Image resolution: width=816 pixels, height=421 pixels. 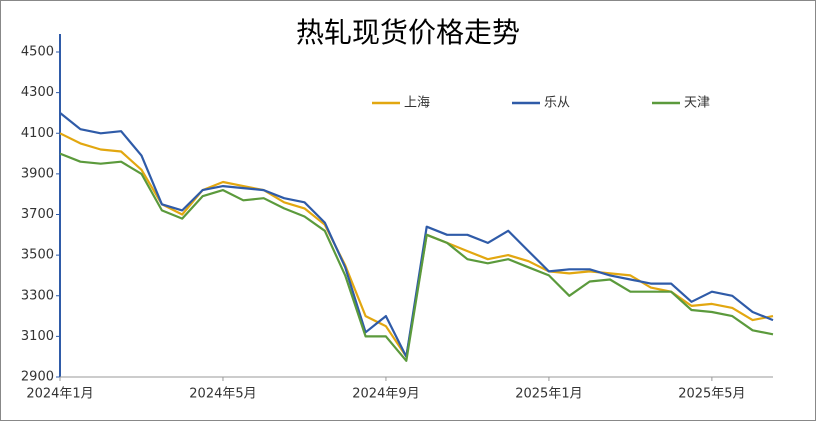 What do you see at coordinates (37, 133) in the screenshot?
I see `y-tick-label: 4100` at bounding box center [37, 133].